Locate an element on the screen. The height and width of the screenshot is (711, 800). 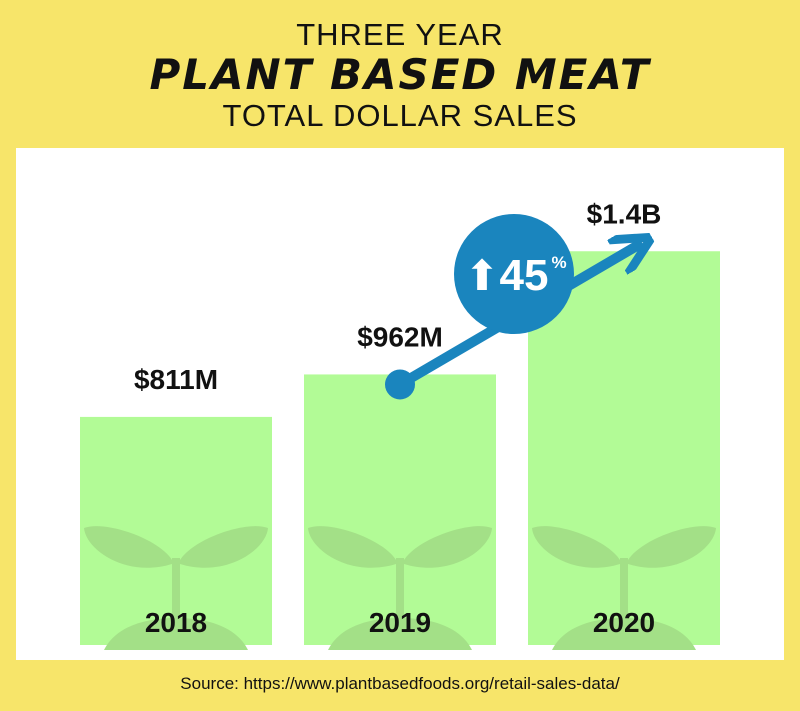
title-line-3: TOTAL DOLLAR SALES is located at coordinates (400, 115).